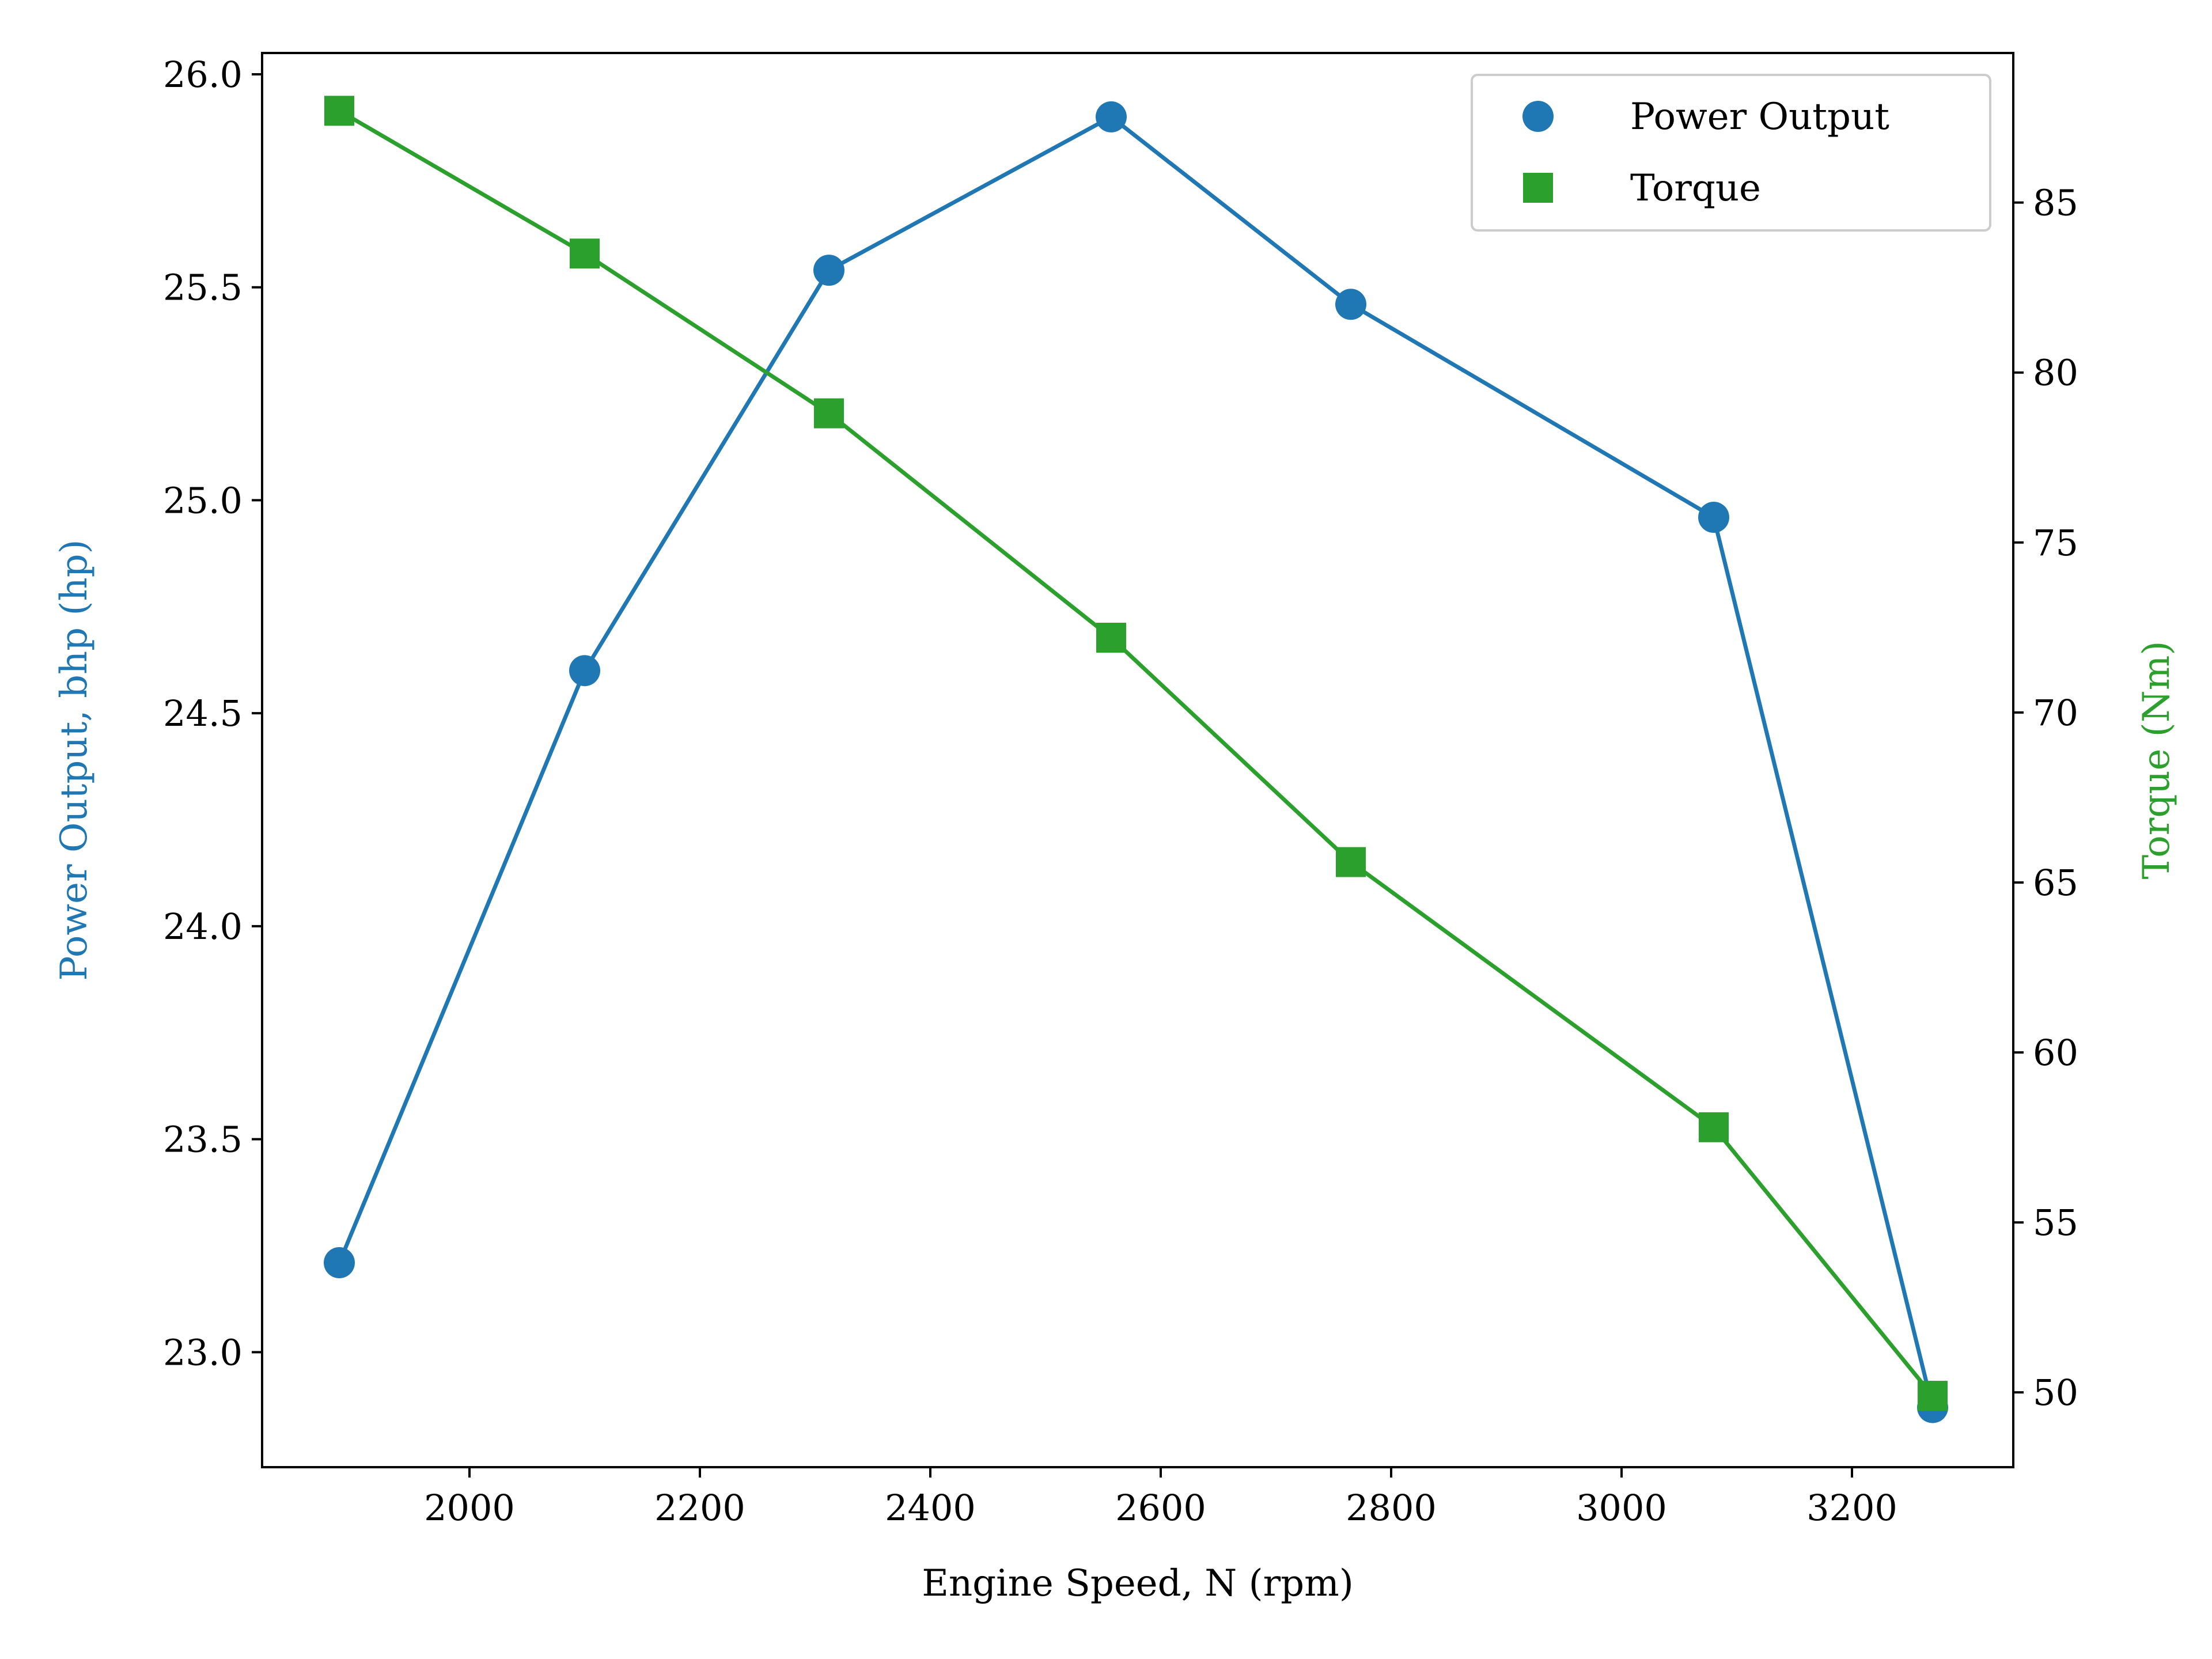 This screenshot has height=1659, width=2212. Describe the element at coordinates (203, 927) in the screenshot. I see `left-y-tick-label: 24.0` at that location.